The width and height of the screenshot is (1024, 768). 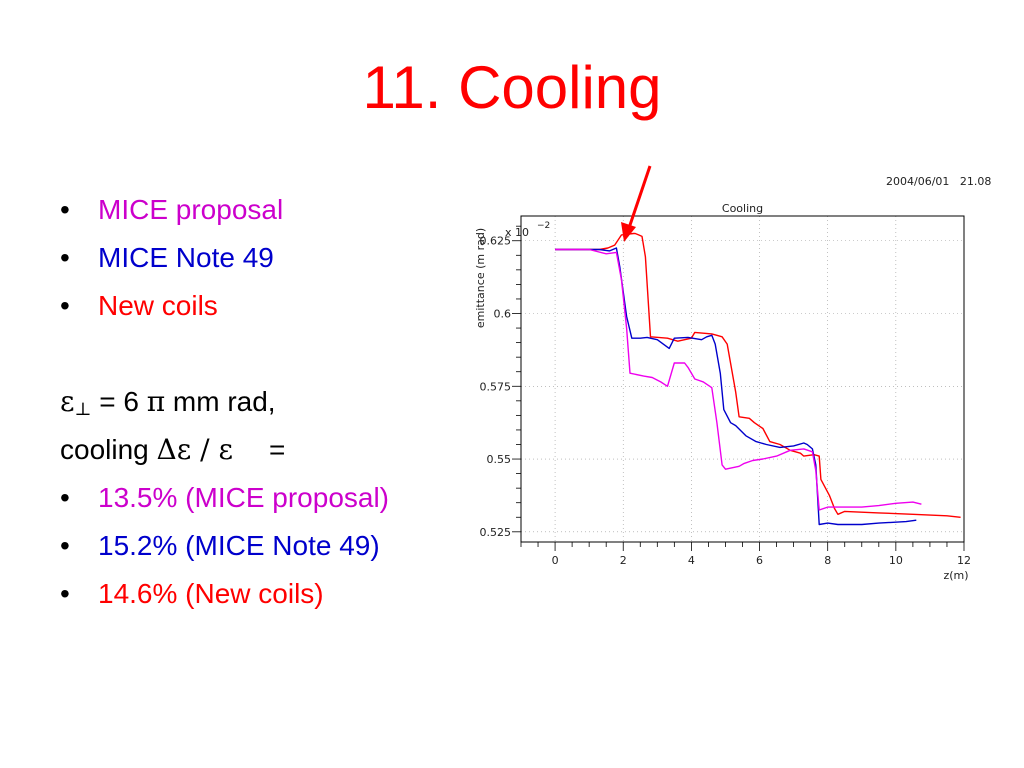 What do you see at coordinates (503, 314) in the screenshot?
I see `y-tick-label: 0.6` at bounding box center [503, 314].